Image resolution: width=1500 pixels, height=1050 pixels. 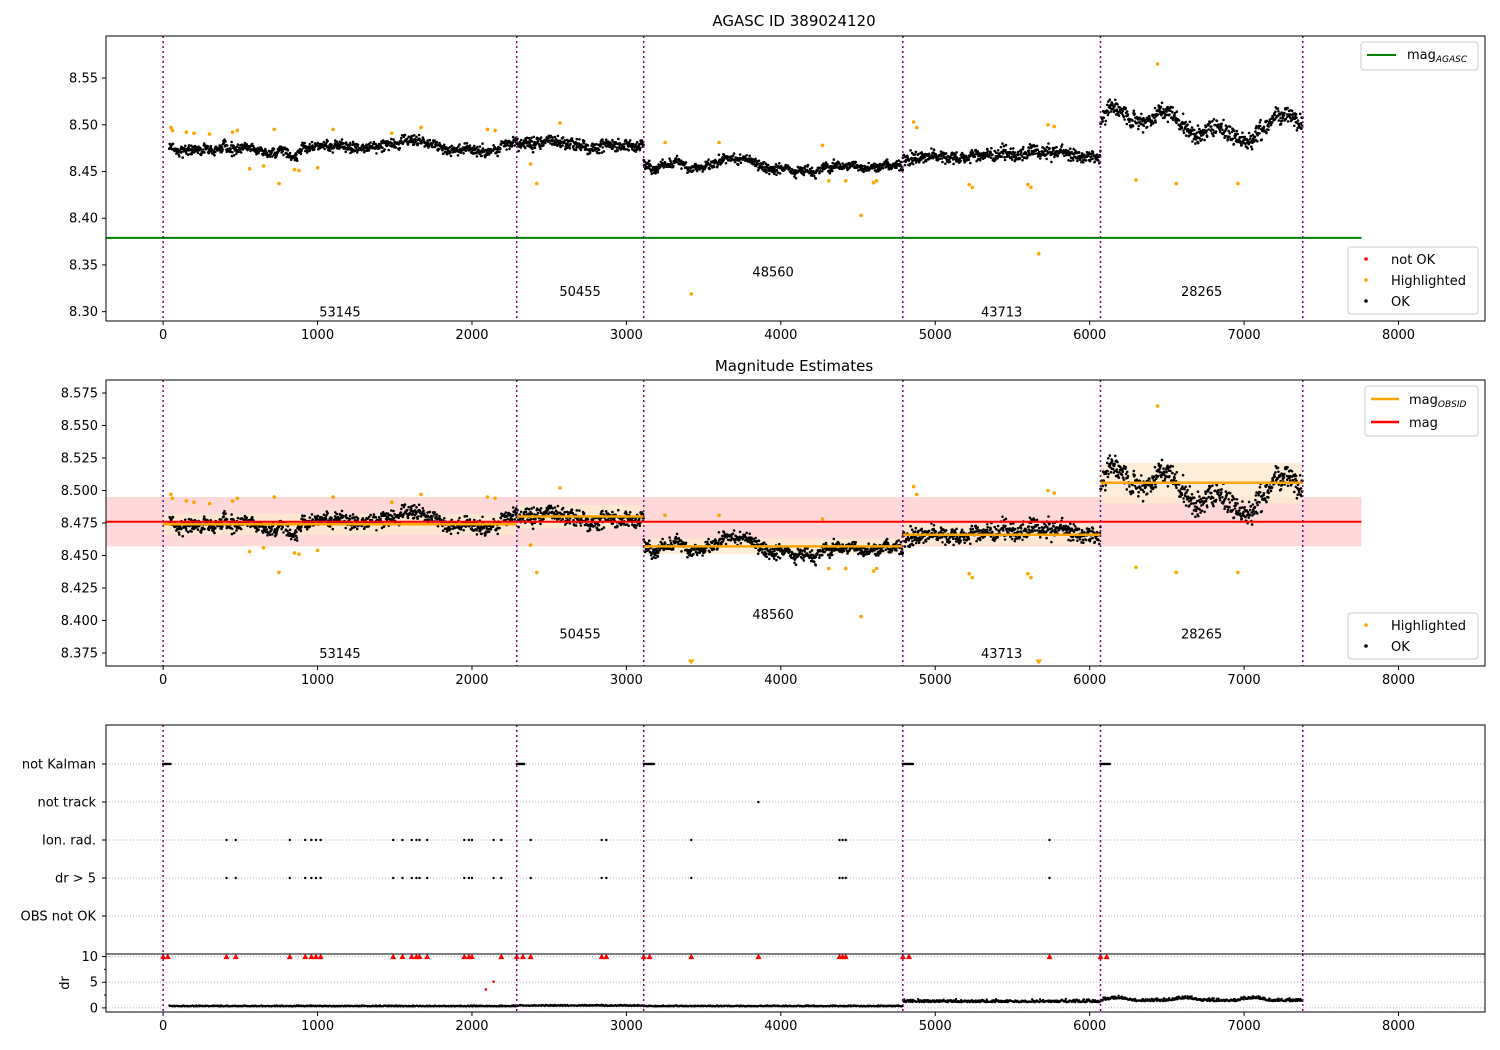 I want to click on obsid-label: 48560, so click(x=772, y=272).